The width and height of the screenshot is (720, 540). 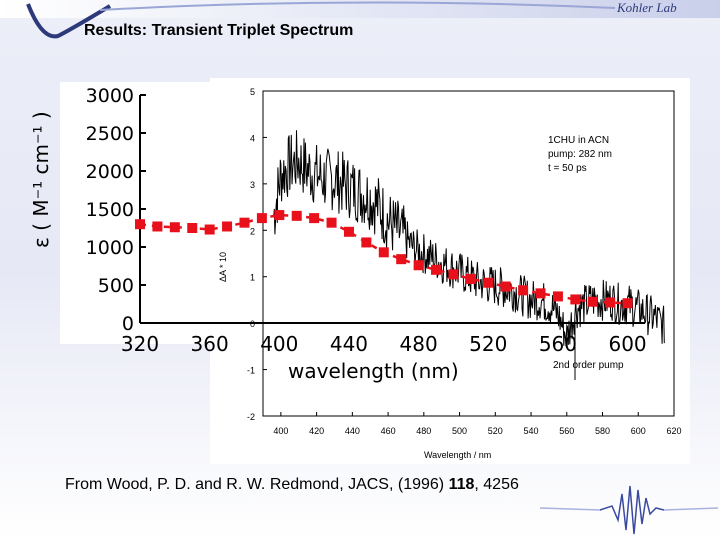 What do you see at coordinates (252, 278) in the screenshot?
I see `transient-y-tick-label: 1` at bounding box center [252, 278].